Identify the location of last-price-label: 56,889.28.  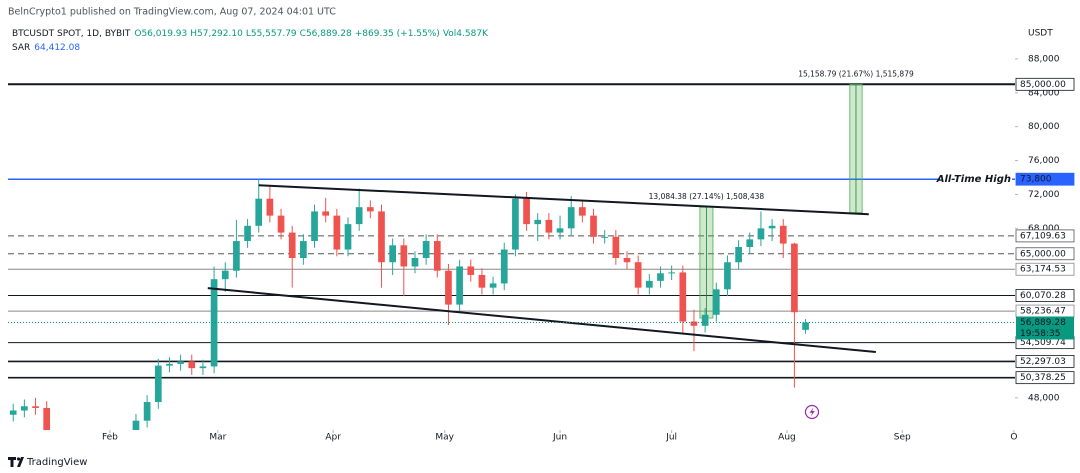
(1043, 323).